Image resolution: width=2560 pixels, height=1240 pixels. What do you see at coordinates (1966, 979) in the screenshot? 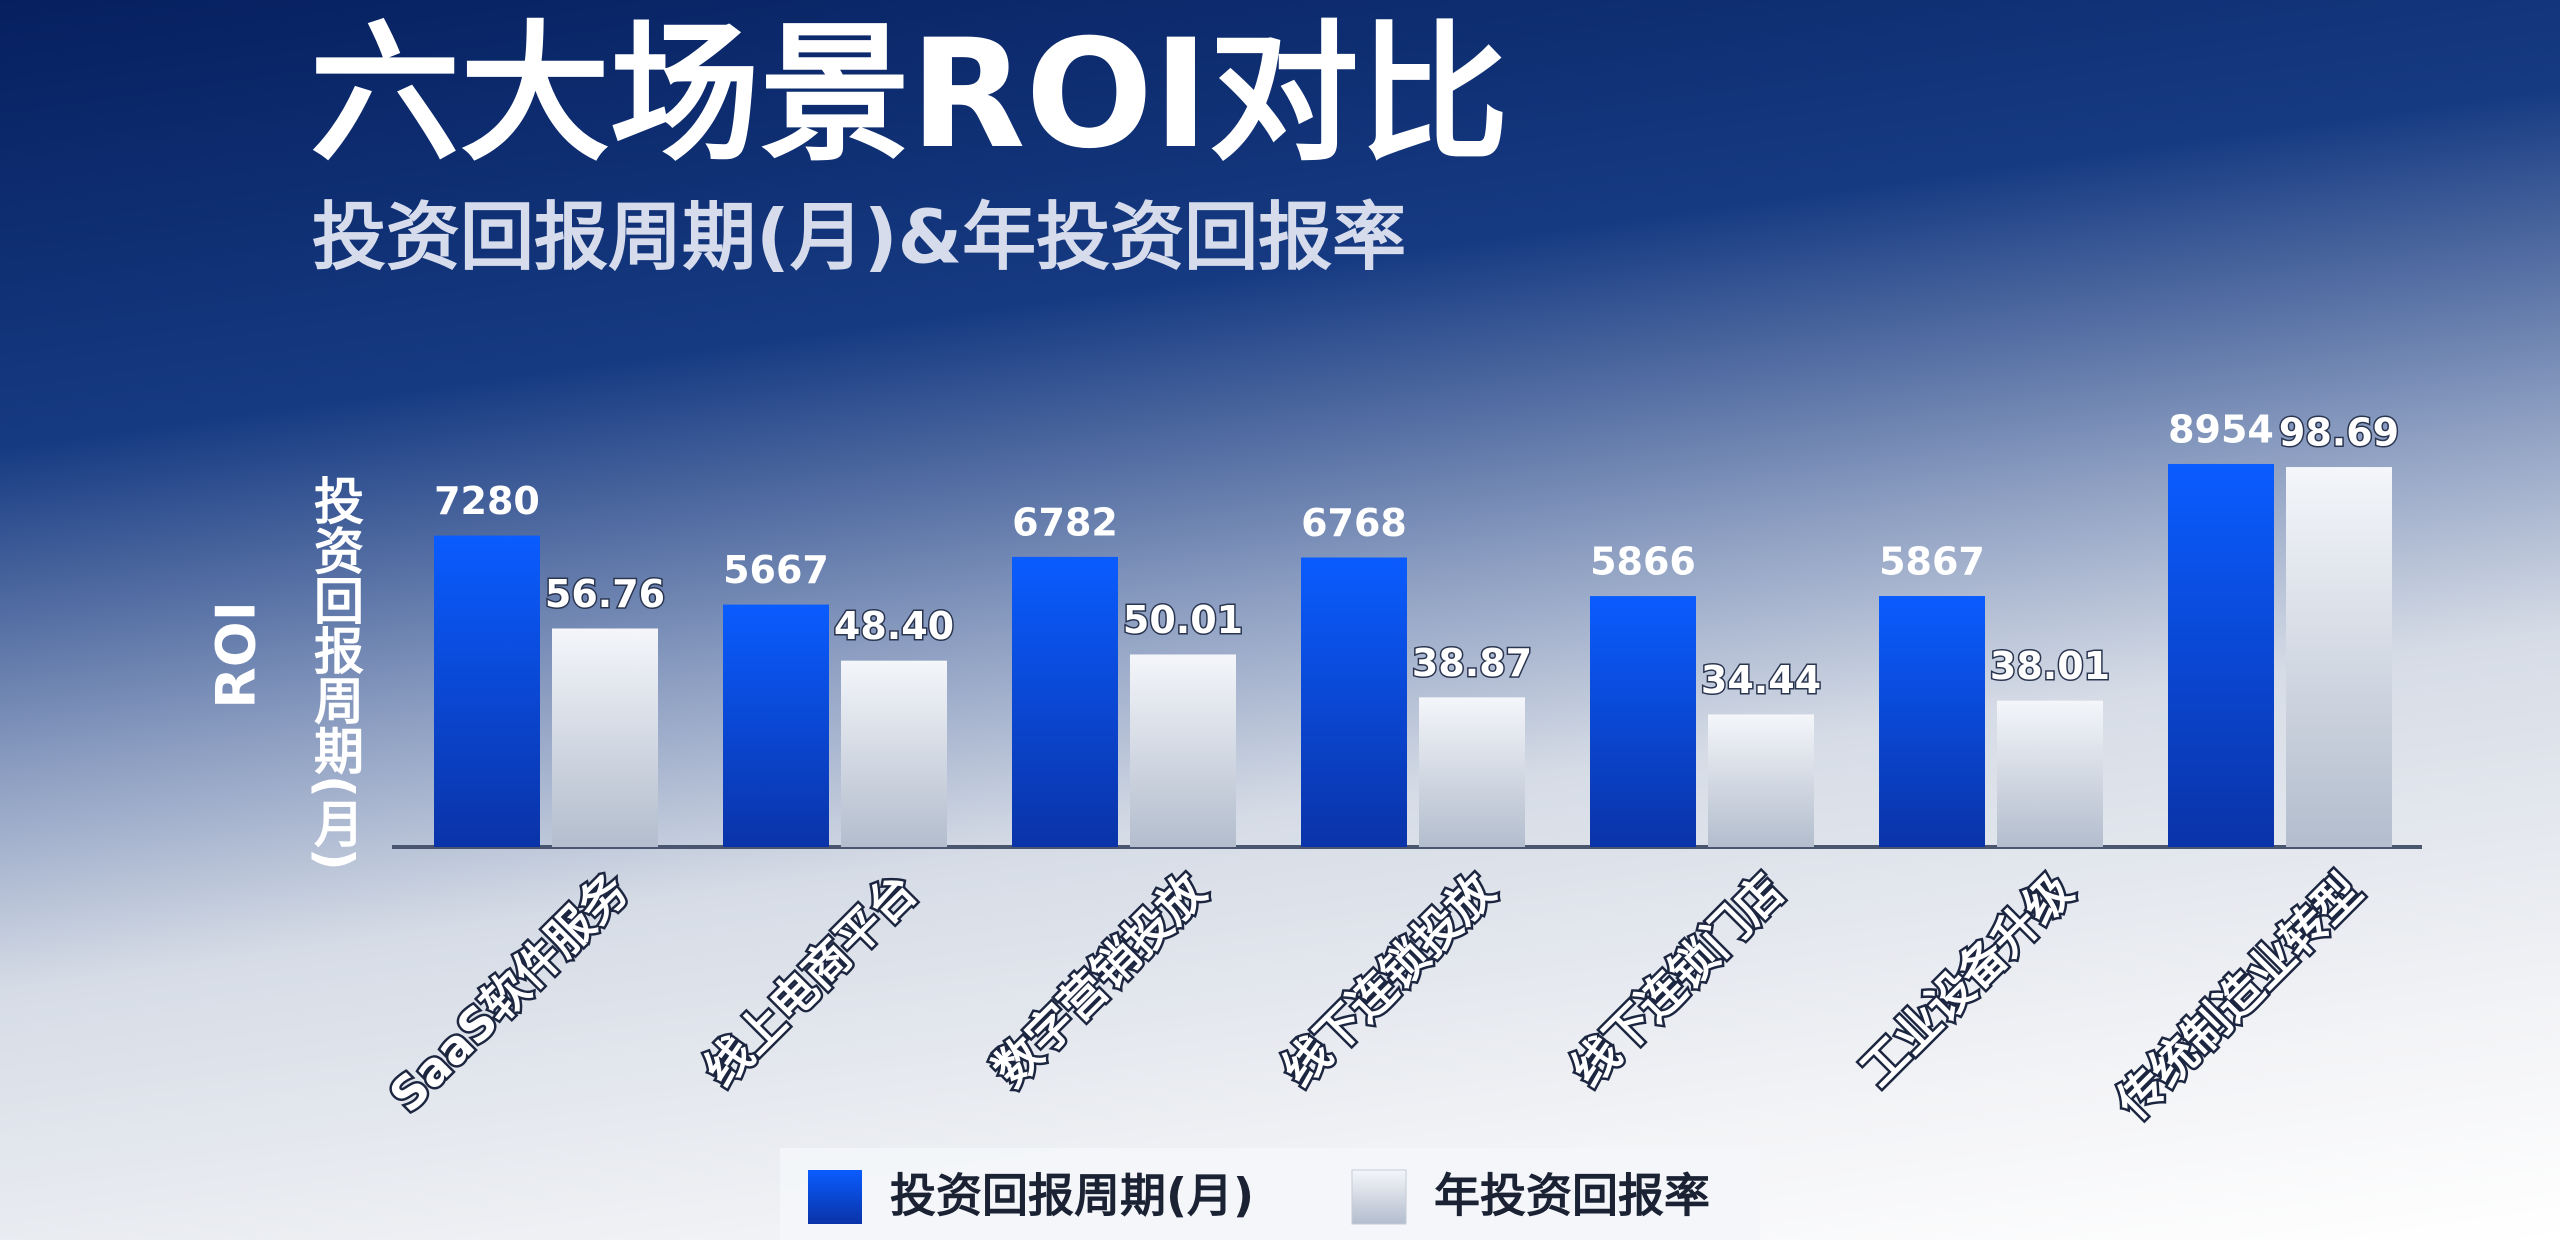
I see `x-tick-label: 工业设备升级` at bounding box center [1966, 979].